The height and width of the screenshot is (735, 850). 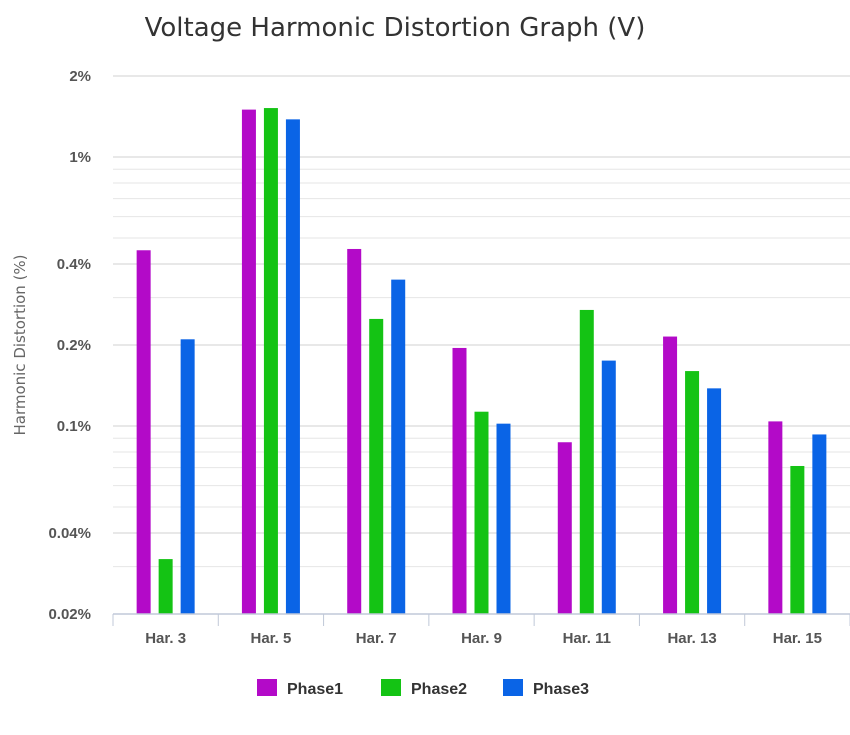 What do you see at coordinates (587, 638) in the screenshot?
I see `x-tick-label: Har. 11` at bounding box center [587, 638].